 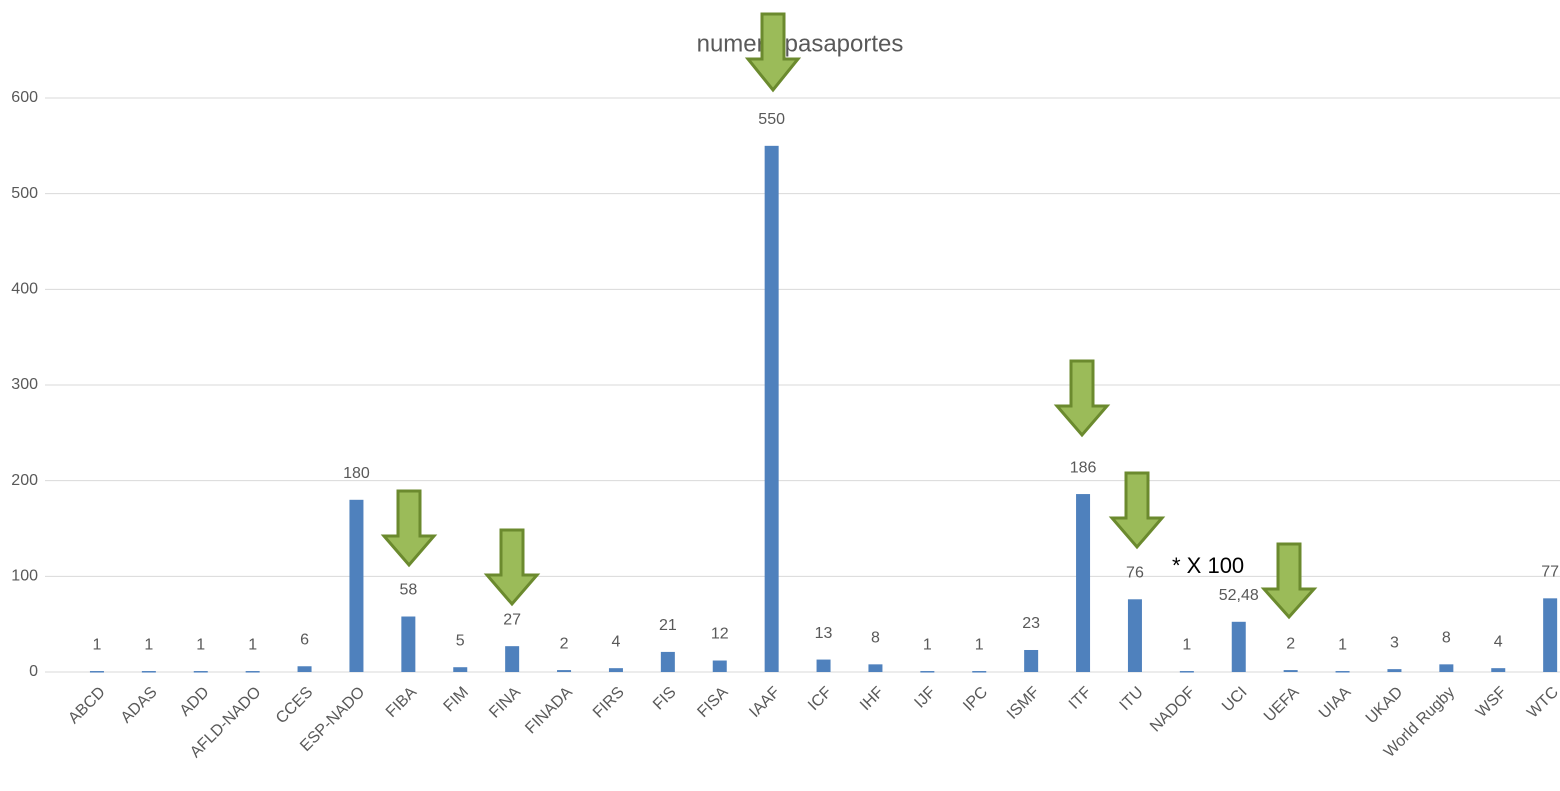 I want to click on y-tick-label: 600, so click(x=24, y=97).